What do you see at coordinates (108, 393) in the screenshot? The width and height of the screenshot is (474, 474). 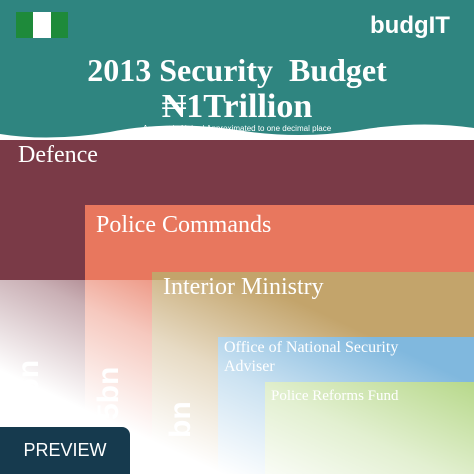 I see `amount: 5bn` at bounding box center [108, 393].